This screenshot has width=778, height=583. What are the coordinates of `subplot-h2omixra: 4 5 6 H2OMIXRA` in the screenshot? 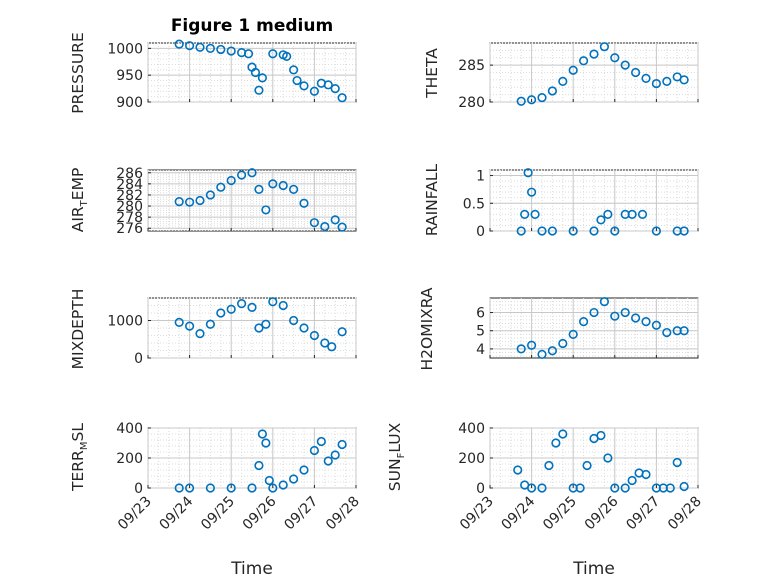 It's located at (558, 329).